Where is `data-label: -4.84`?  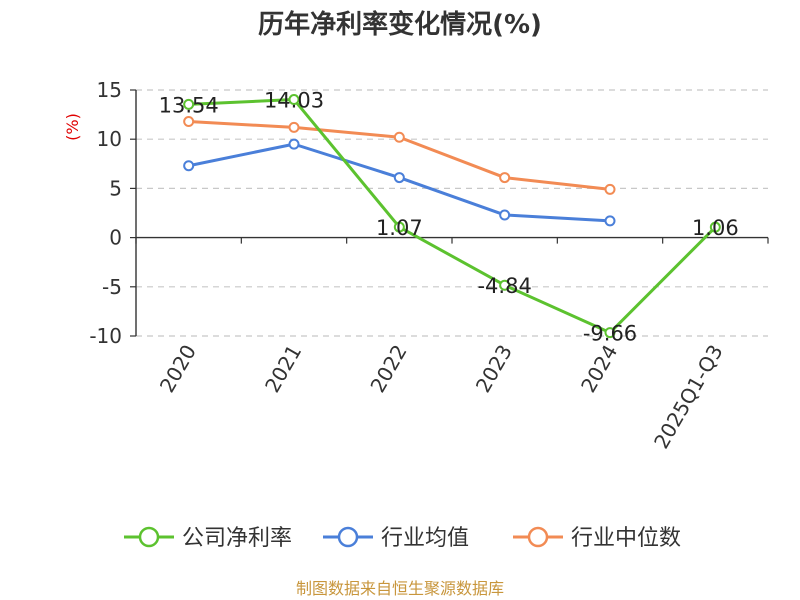
data-label: -4.84 is located at coordinates (504, 286).